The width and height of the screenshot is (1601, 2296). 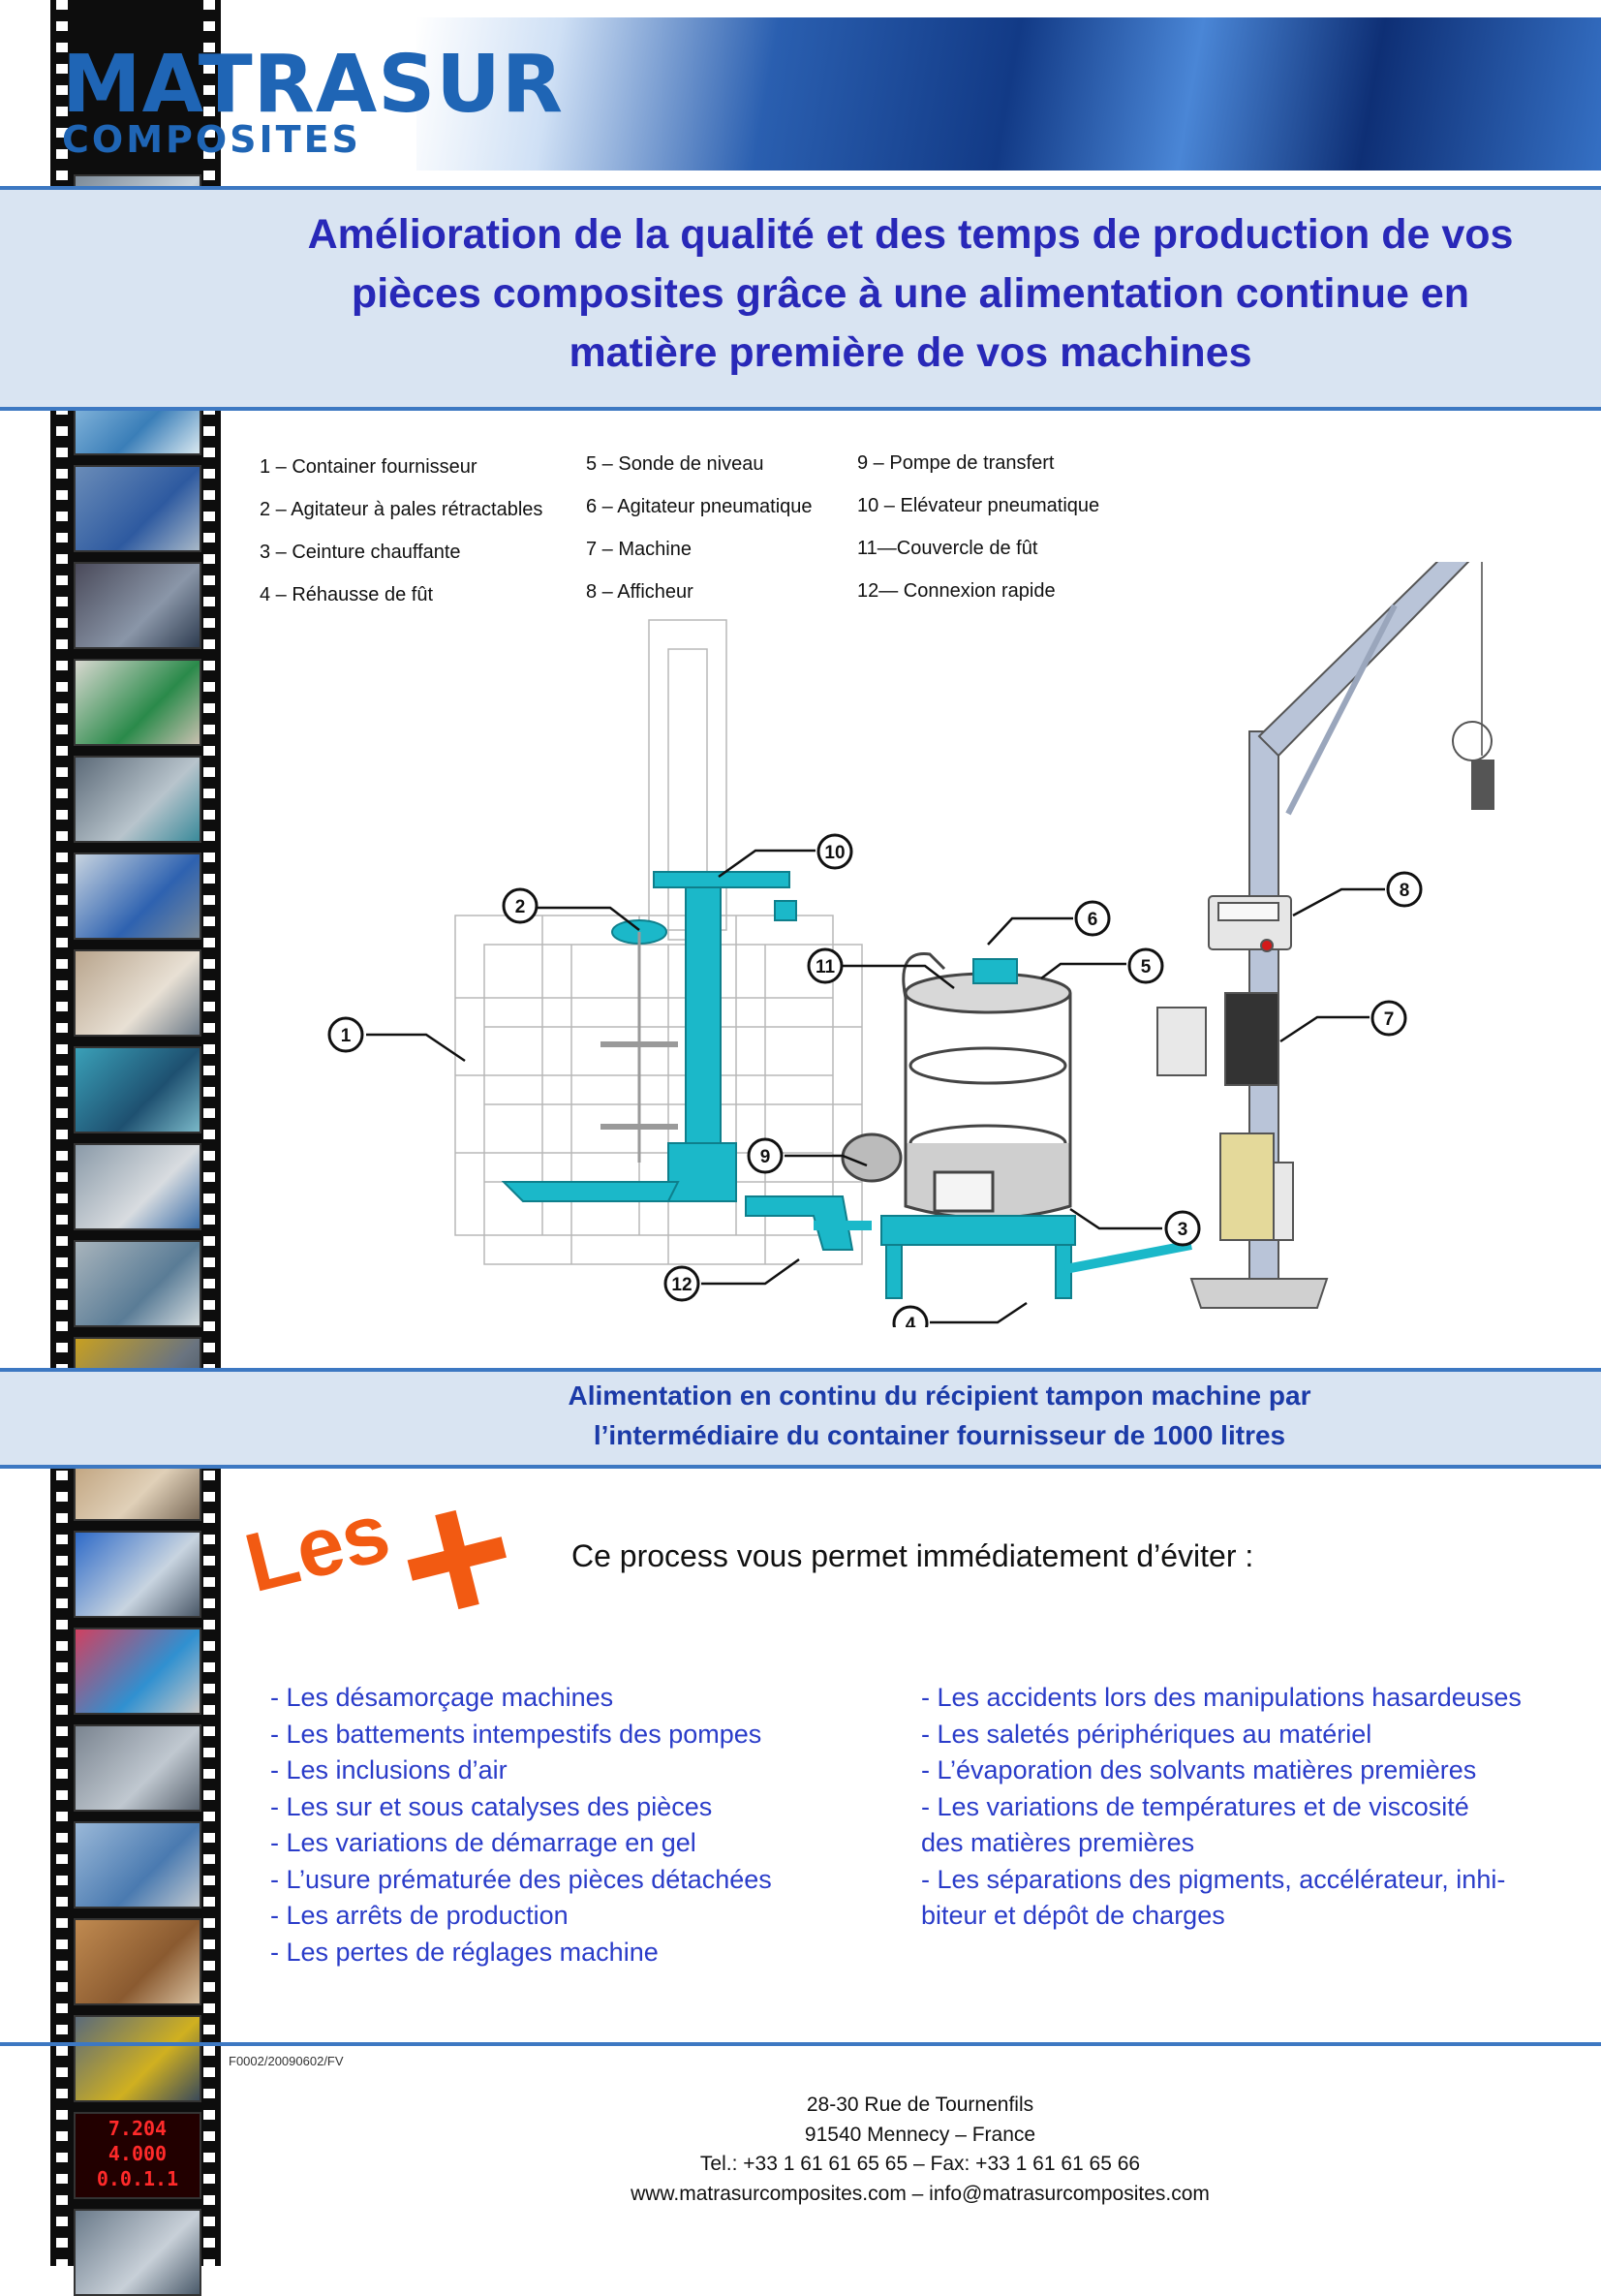 I want to click on legend-item: 5 – Sonde de niveau, so click(x=675, y=464).